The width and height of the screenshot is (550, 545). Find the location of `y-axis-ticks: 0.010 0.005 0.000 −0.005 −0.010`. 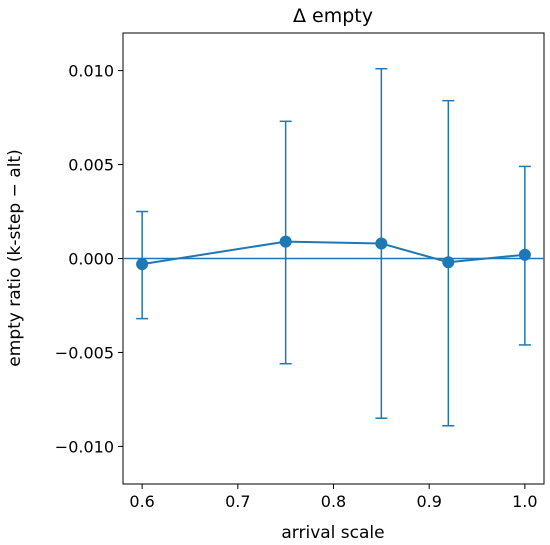

y-axis-ticks: 0.010 0.005 0.000 −0.005 −0.010 is located at coordinates (89, 259).